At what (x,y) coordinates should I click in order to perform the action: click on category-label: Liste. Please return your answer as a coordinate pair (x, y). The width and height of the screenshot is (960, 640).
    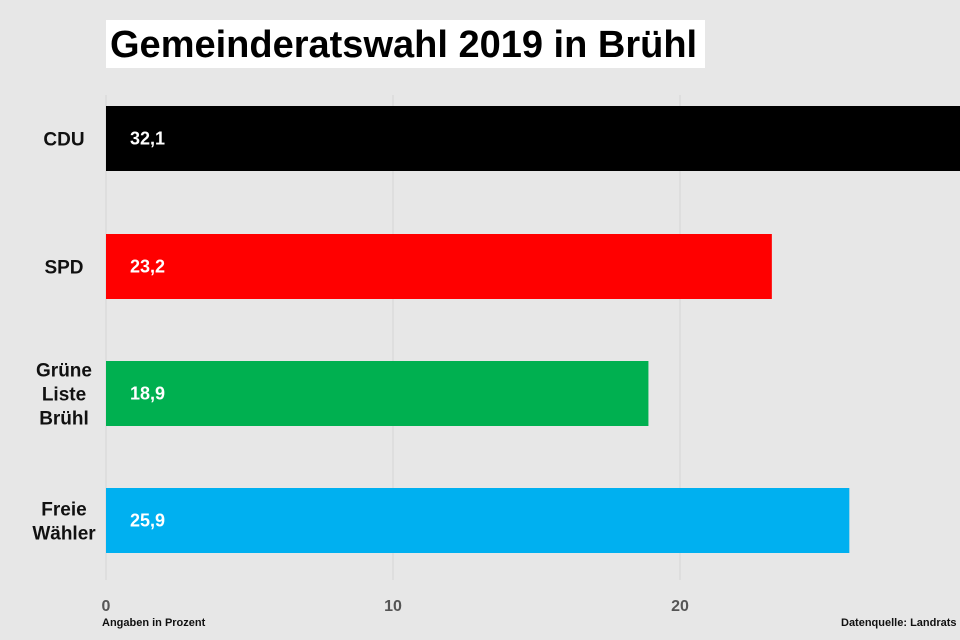
    Looking at the image, I should click on (64, 395).